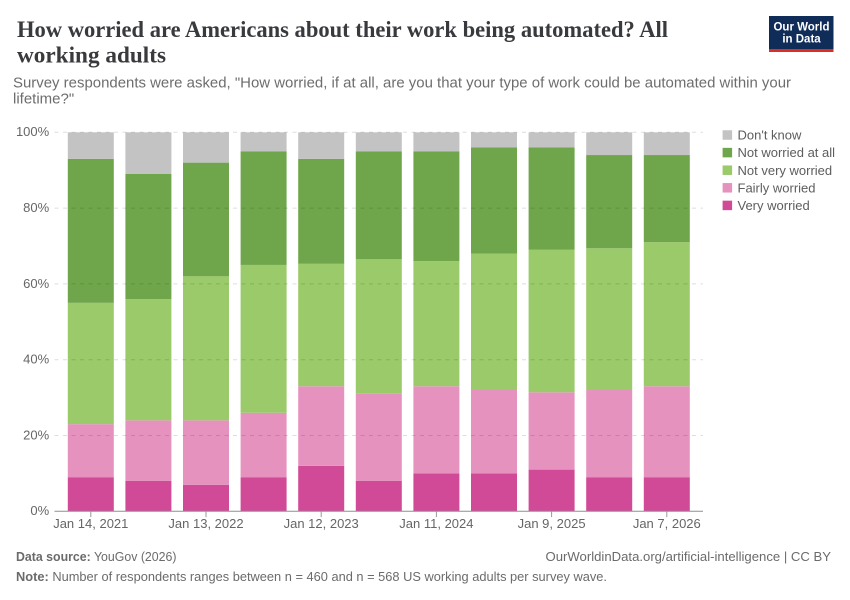 The width and height of the screenshot is (850, 600). Describe the element at coordinates (33, 131) in the screenshot. I see `svg-text: 100%` at that location.